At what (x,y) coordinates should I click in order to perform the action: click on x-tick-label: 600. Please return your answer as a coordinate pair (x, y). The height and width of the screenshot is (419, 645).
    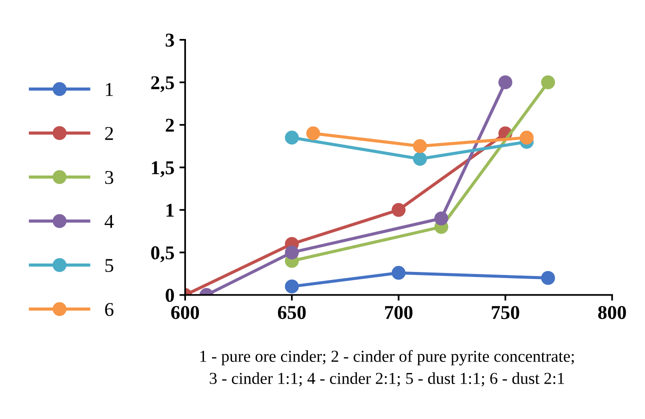
    Looking at the image, I should click on (185, 313).